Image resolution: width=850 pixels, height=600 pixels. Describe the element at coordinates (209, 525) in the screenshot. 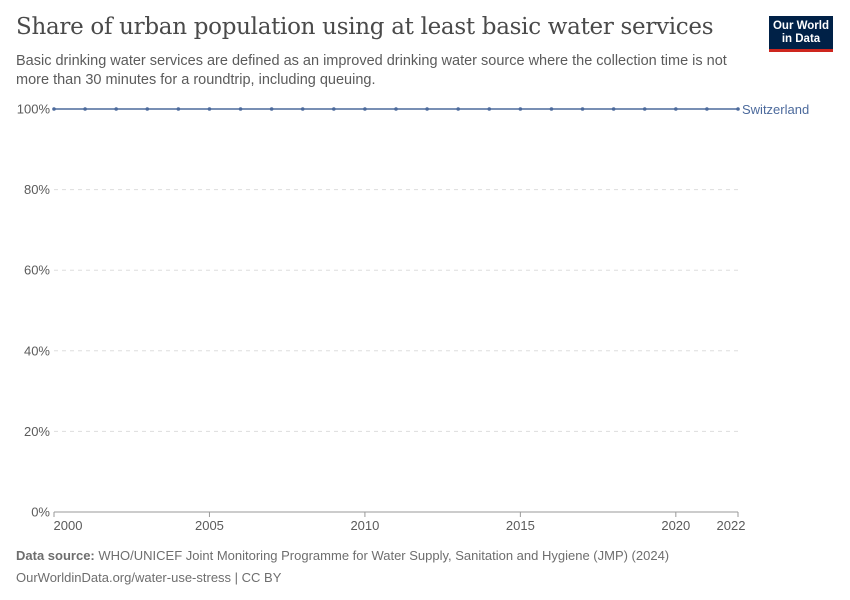

I see `x-tick-label: 2005` at that location.